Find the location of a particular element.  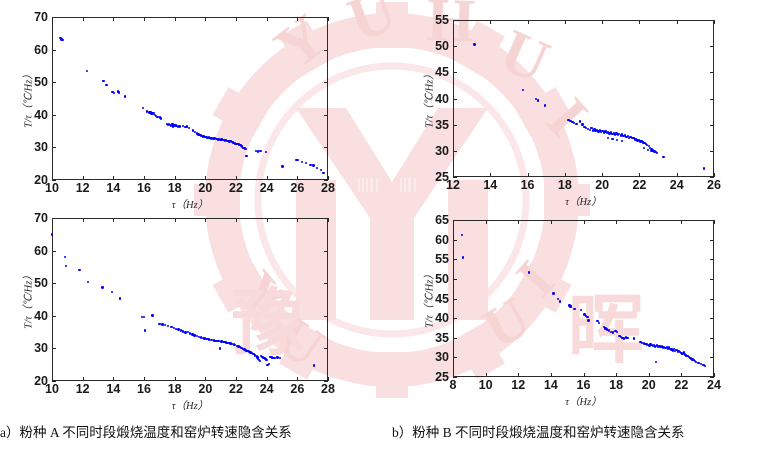

y-tick-label: 20 is located at coordinates (41, 381).